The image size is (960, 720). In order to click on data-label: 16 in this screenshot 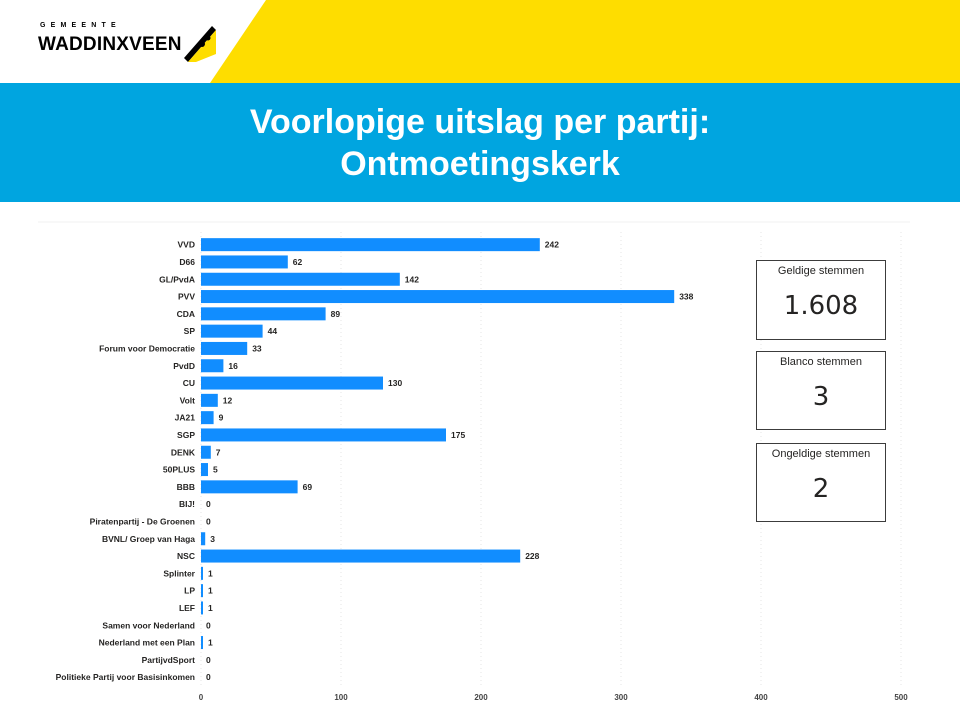, I will do `click(233, 366)`.